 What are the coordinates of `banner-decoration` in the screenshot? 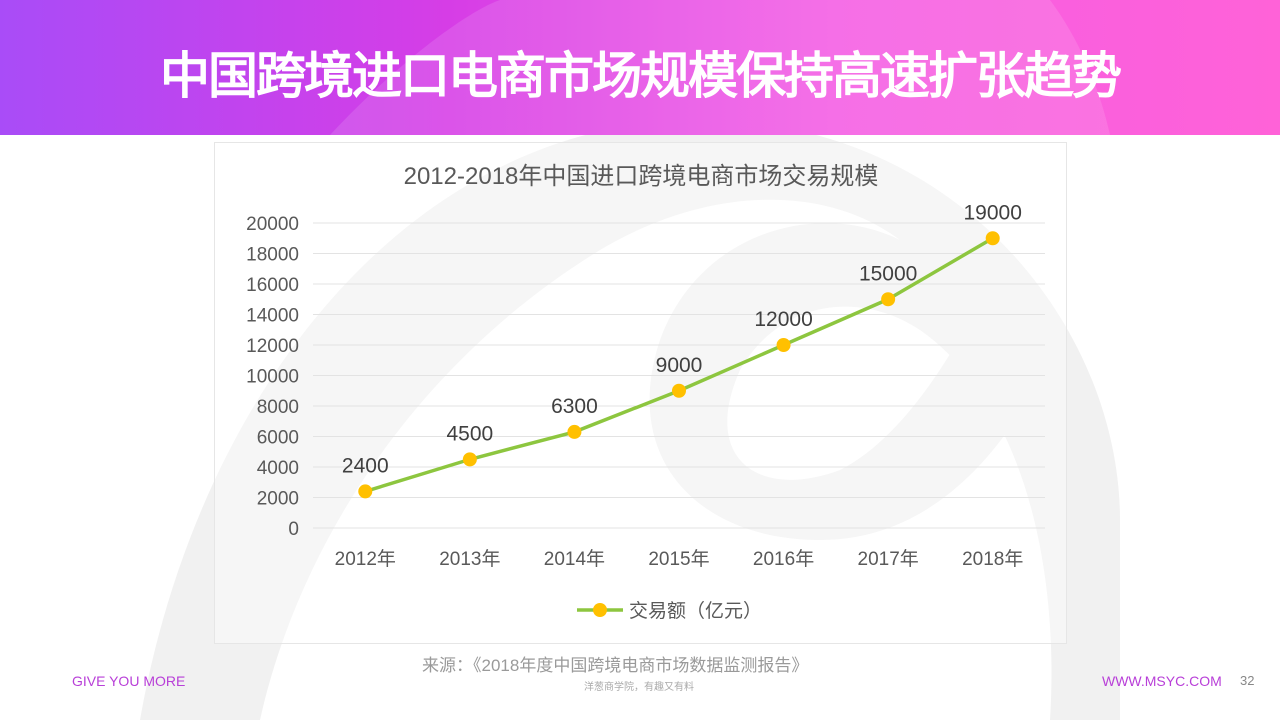 It's located at (720, 67).